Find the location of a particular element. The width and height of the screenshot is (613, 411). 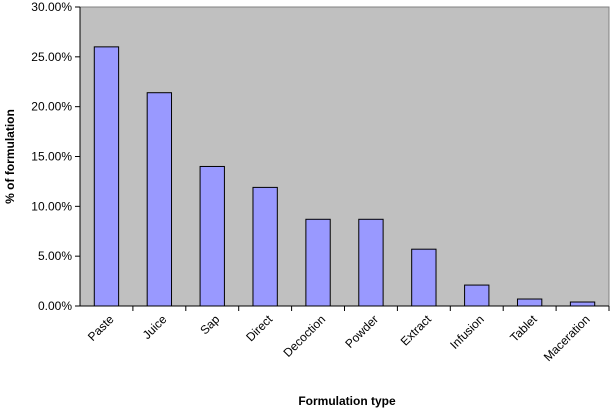

bar-extract is located at coordinates (424, 277).